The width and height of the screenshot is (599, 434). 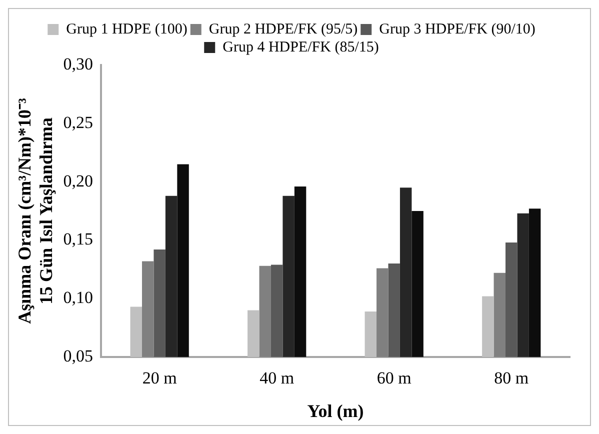 What do you see at coordinates (78, 356) in the screenshot?
I see `y-tick-label: 0,05` at bounding box center [78, 356].